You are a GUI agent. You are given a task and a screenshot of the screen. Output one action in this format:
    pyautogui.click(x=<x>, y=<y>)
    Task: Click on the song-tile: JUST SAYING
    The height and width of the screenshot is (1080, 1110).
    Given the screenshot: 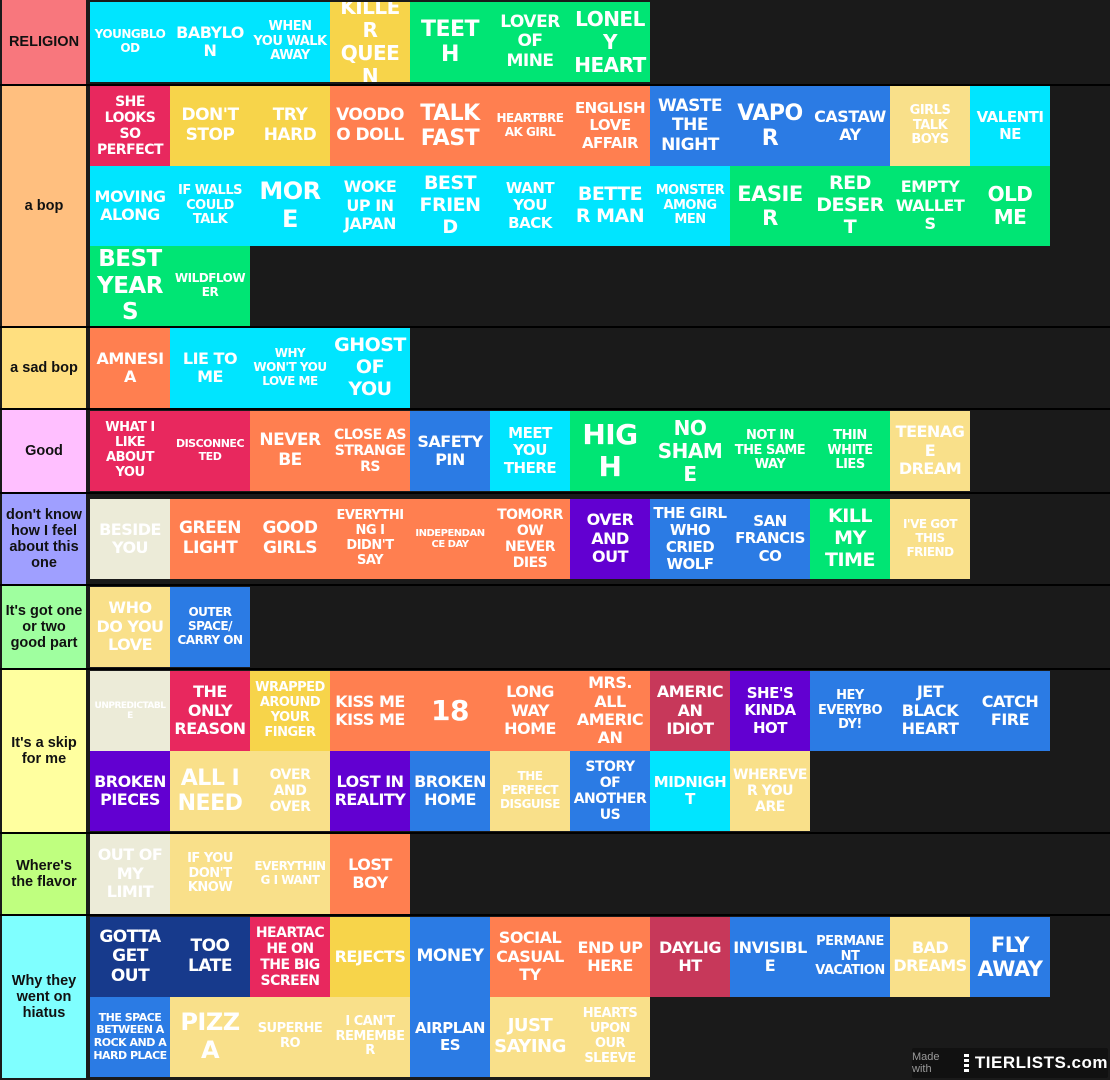 What is the action you would take?
    pyautogui.click(x=530, y=1037)
    